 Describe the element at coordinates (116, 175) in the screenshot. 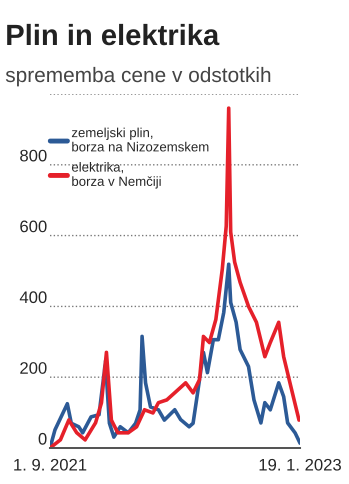

I see `legend-label: elektrika, borza v Nemčiji` at that location.